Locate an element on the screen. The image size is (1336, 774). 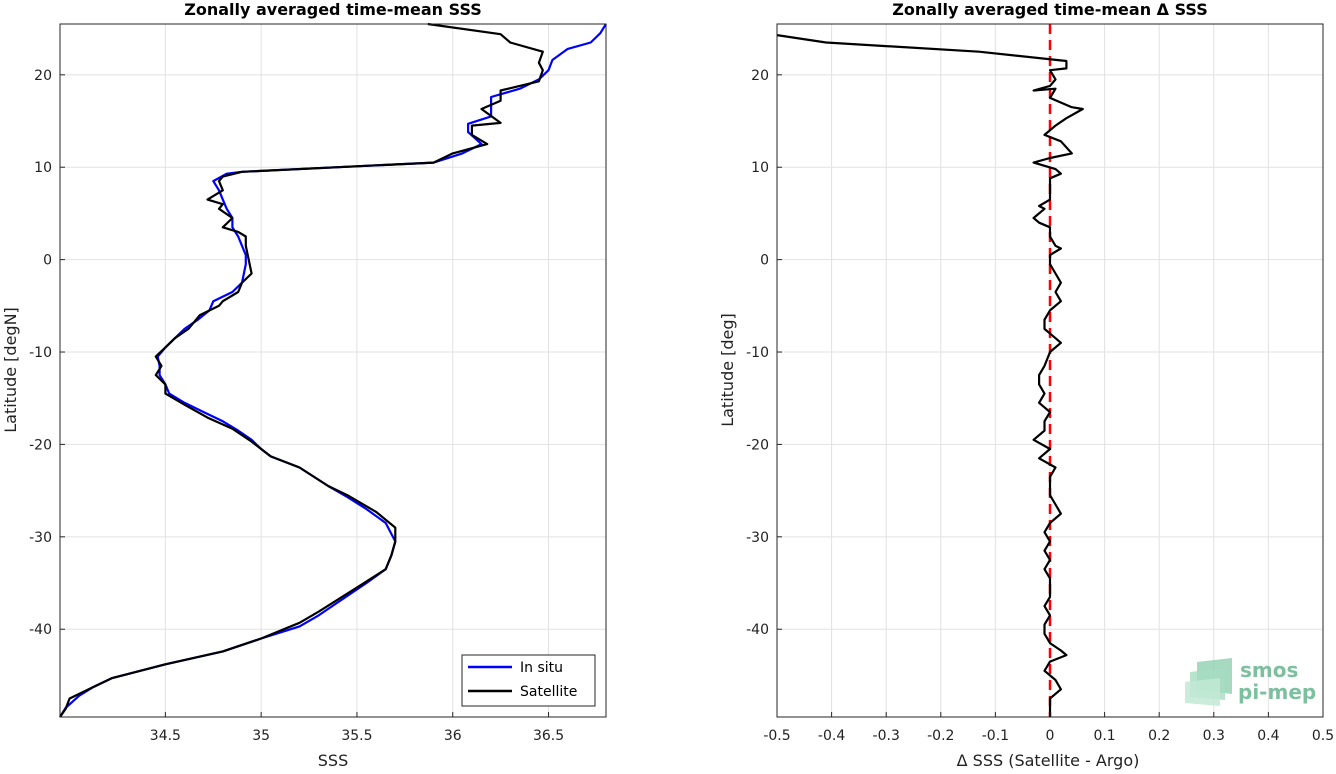
legend-label-in-situ: In situ is located at coordinates (541, 668).